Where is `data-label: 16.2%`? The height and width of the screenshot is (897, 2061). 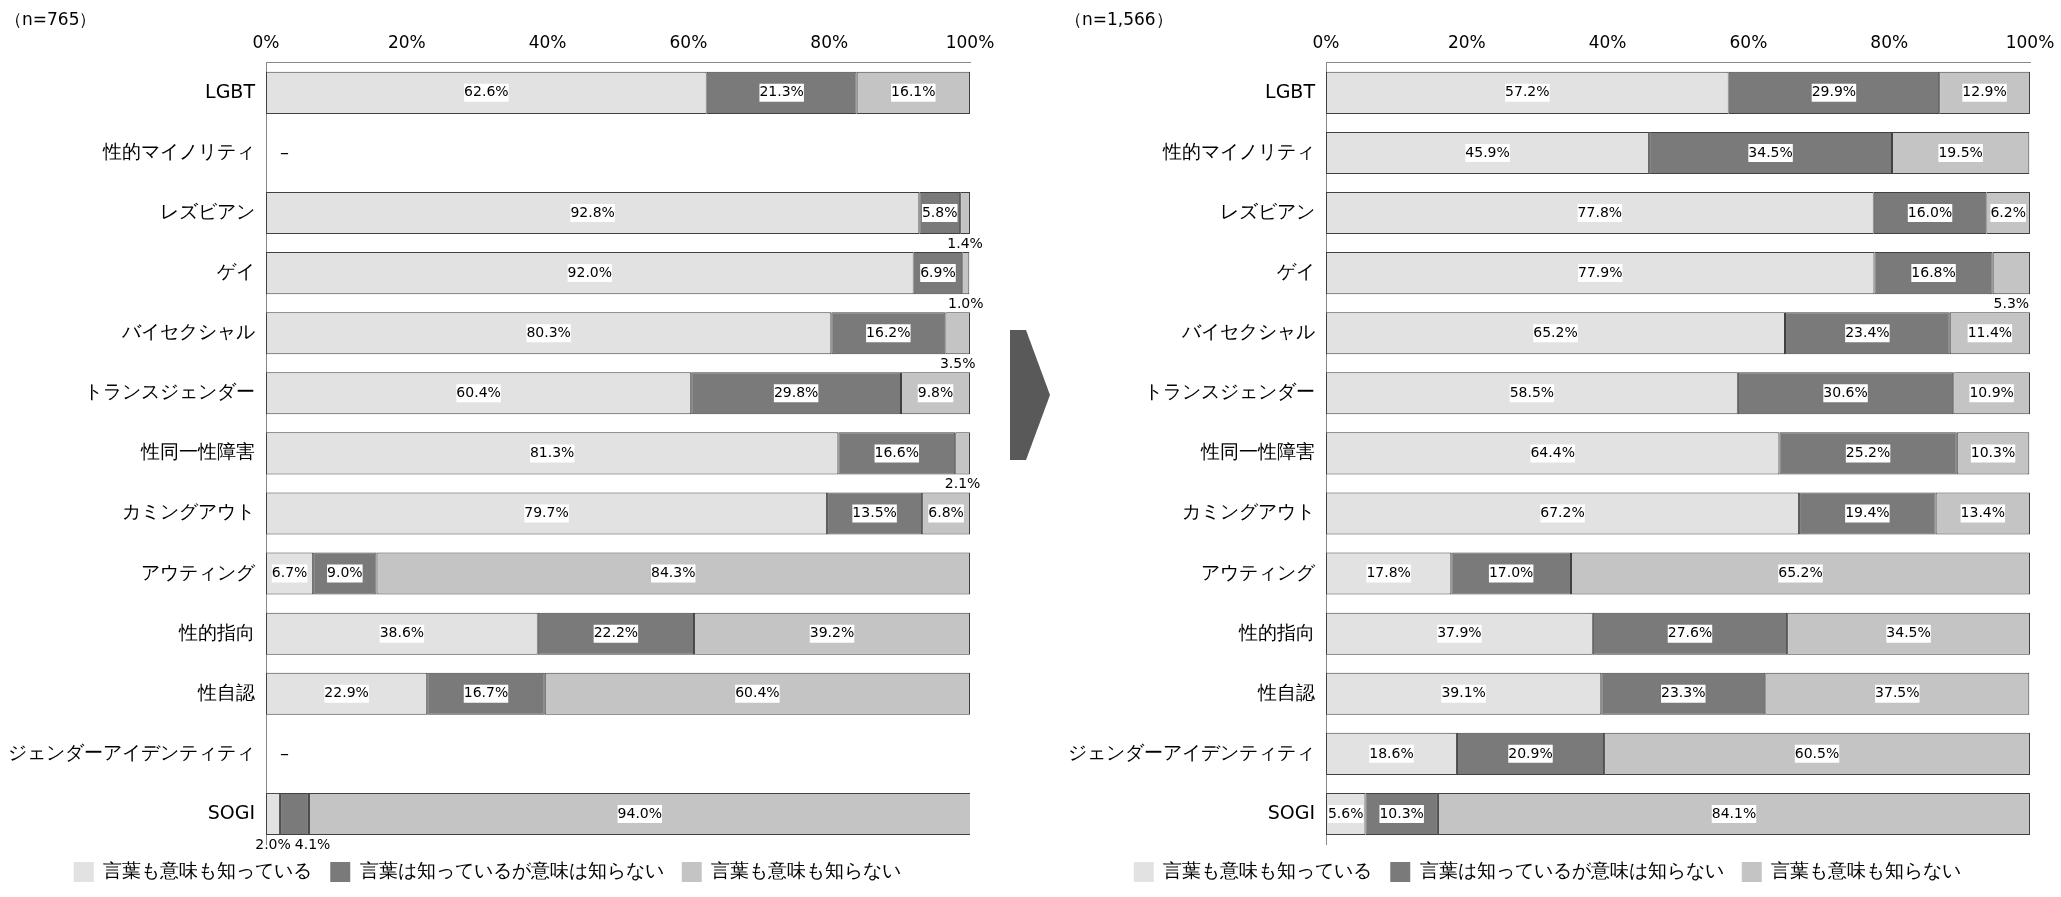 data-label: 16.2% is located at coordinates (888, 331).